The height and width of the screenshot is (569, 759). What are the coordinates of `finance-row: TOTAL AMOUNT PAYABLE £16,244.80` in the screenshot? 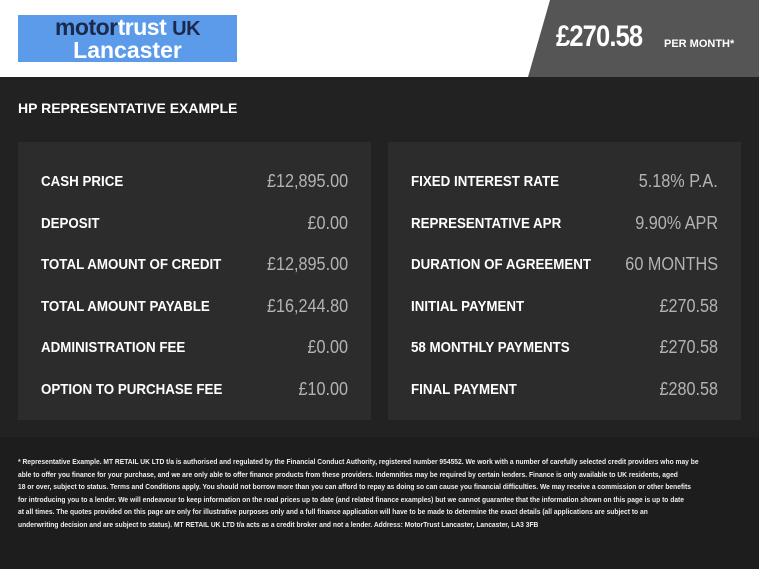 It's located at (194, 308).